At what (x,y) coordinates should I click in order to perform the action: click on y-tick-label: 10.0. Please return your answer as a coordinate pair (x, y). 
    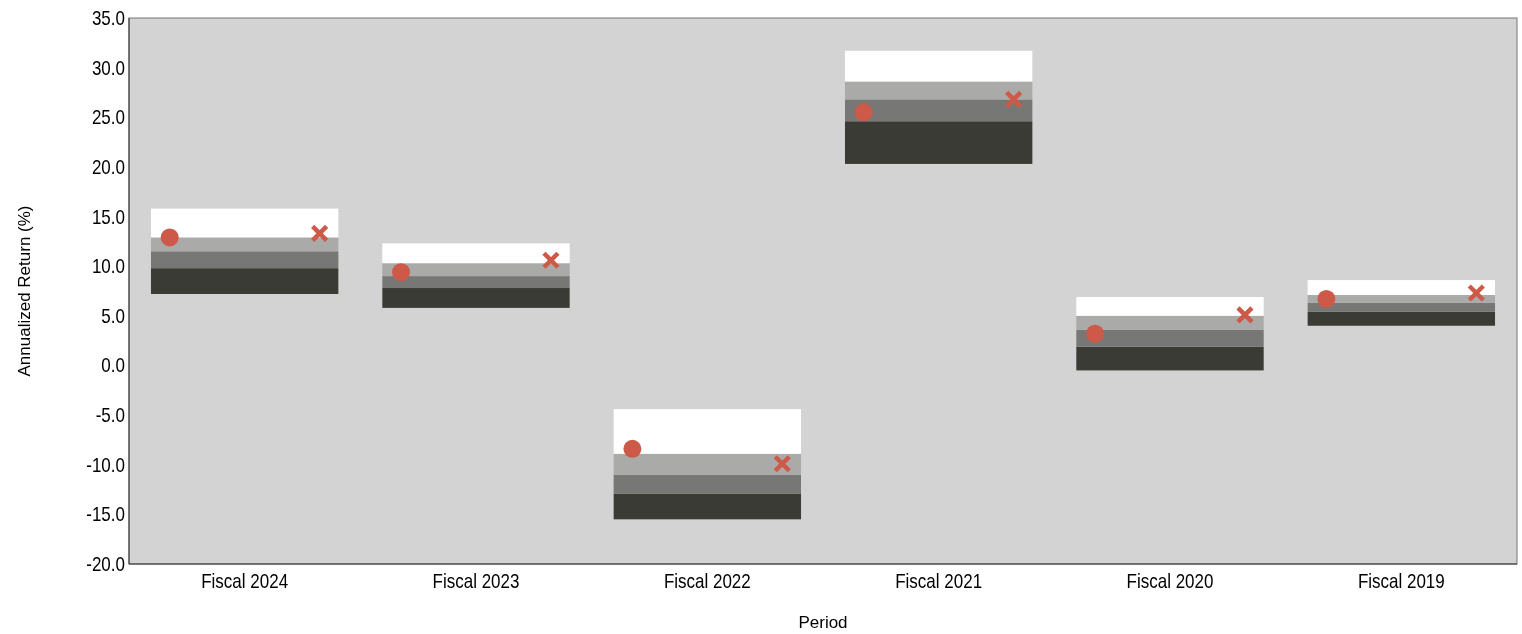
    Looking at the image, I should click on (108, 266).